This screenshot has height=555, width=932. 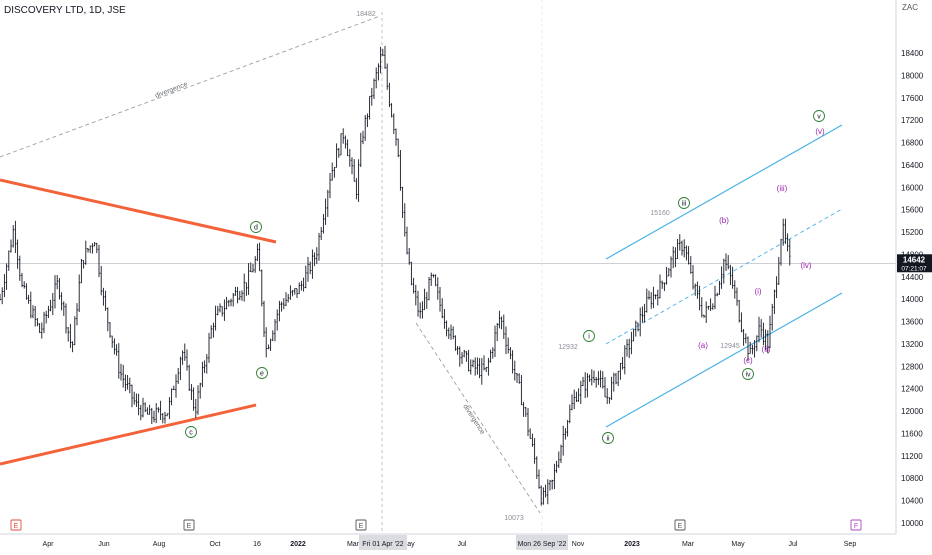 What do you see at coordinates (256, 227) in the screenshot?
I see `wave-label-circle` at bounding box center [256, 227].